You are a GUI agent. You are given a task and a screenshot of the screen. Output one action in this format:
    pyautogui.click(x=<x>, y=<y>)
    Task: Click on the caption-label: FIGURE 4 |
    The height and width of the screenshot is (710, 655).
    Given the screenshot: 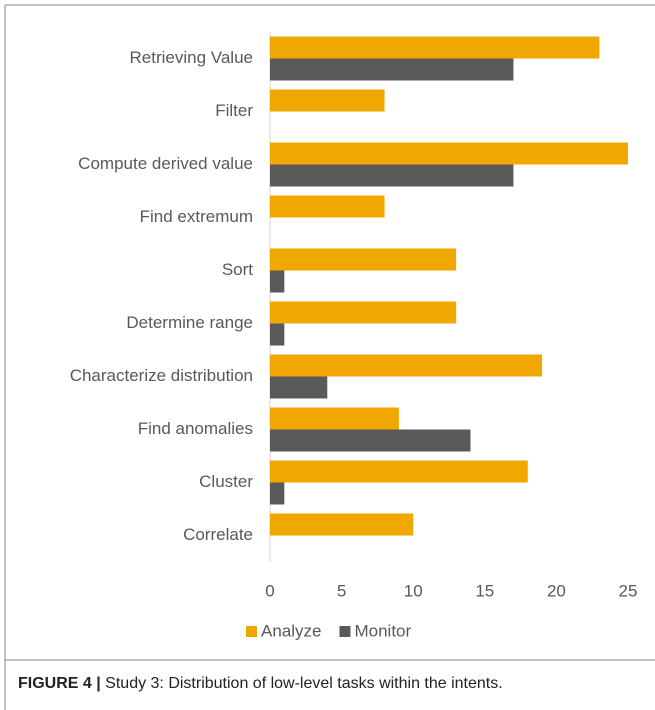 What is the action you would take?
    pyautogui.click(x=59, y=683)
    